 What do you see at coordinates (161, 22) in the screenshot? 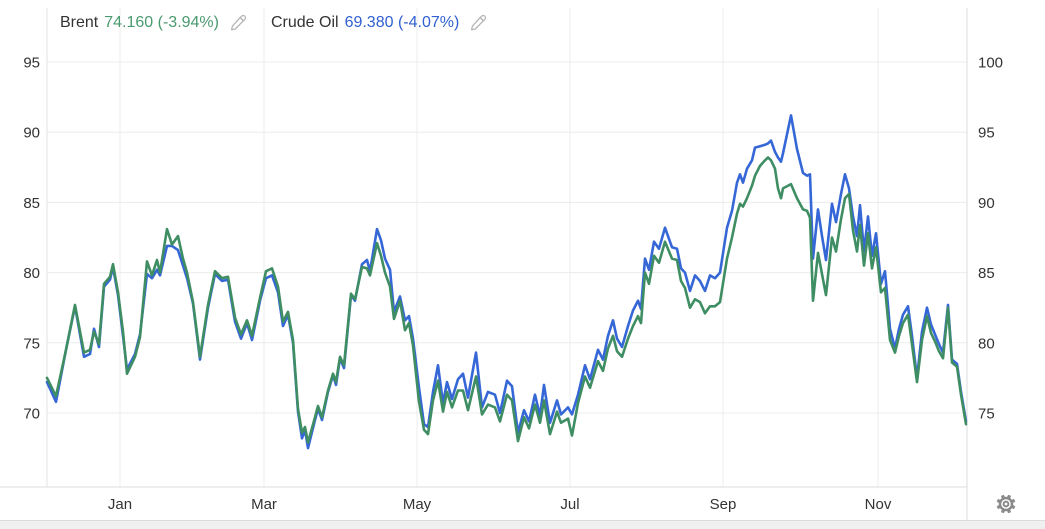
I see `brent-value: 74.160 (-3.94%)` at bounding box center [161, 22].